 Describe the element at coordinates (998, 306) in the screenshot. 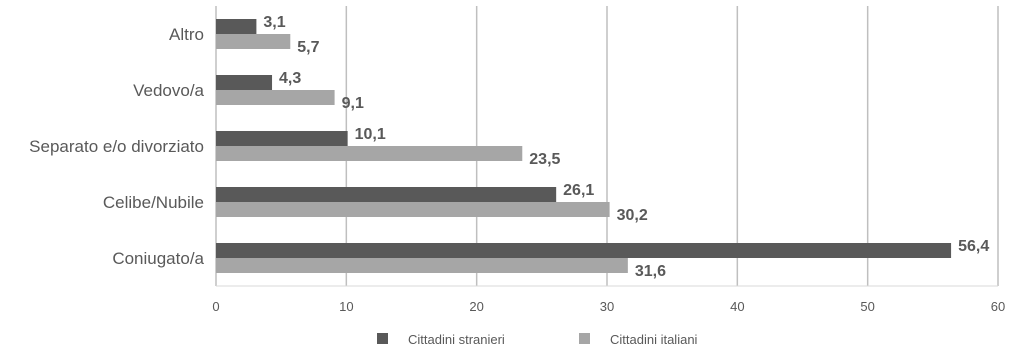

I see `x-tick-label: 60` at that location.